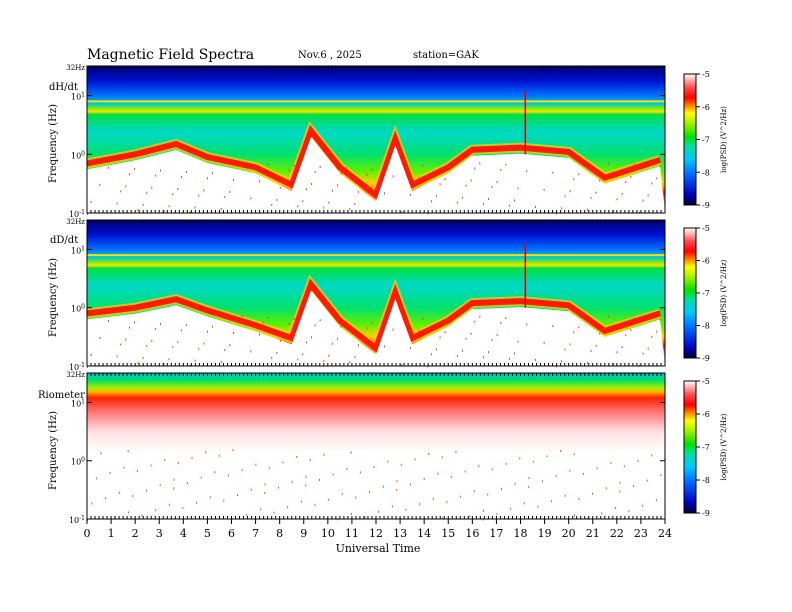 The image size is (792, 612). Describe the element at coordinates (521, 533) in the screenshot. I see `x-tick-label: 18` at that location.